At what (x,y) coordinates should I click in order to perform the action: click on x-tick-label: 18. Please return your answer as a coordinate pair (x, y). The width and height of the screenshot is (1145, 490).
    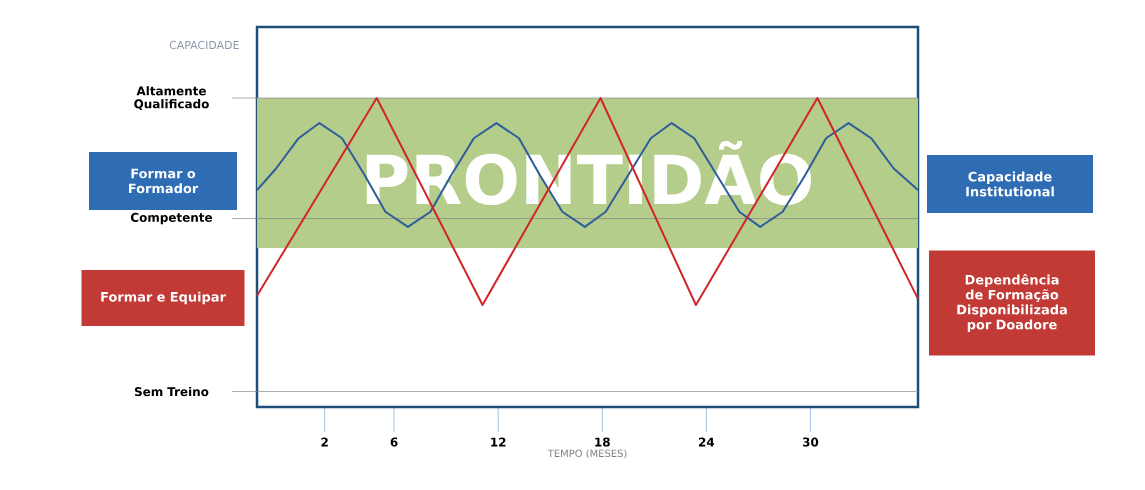
    Looking at the image, I should click on (602, 442).